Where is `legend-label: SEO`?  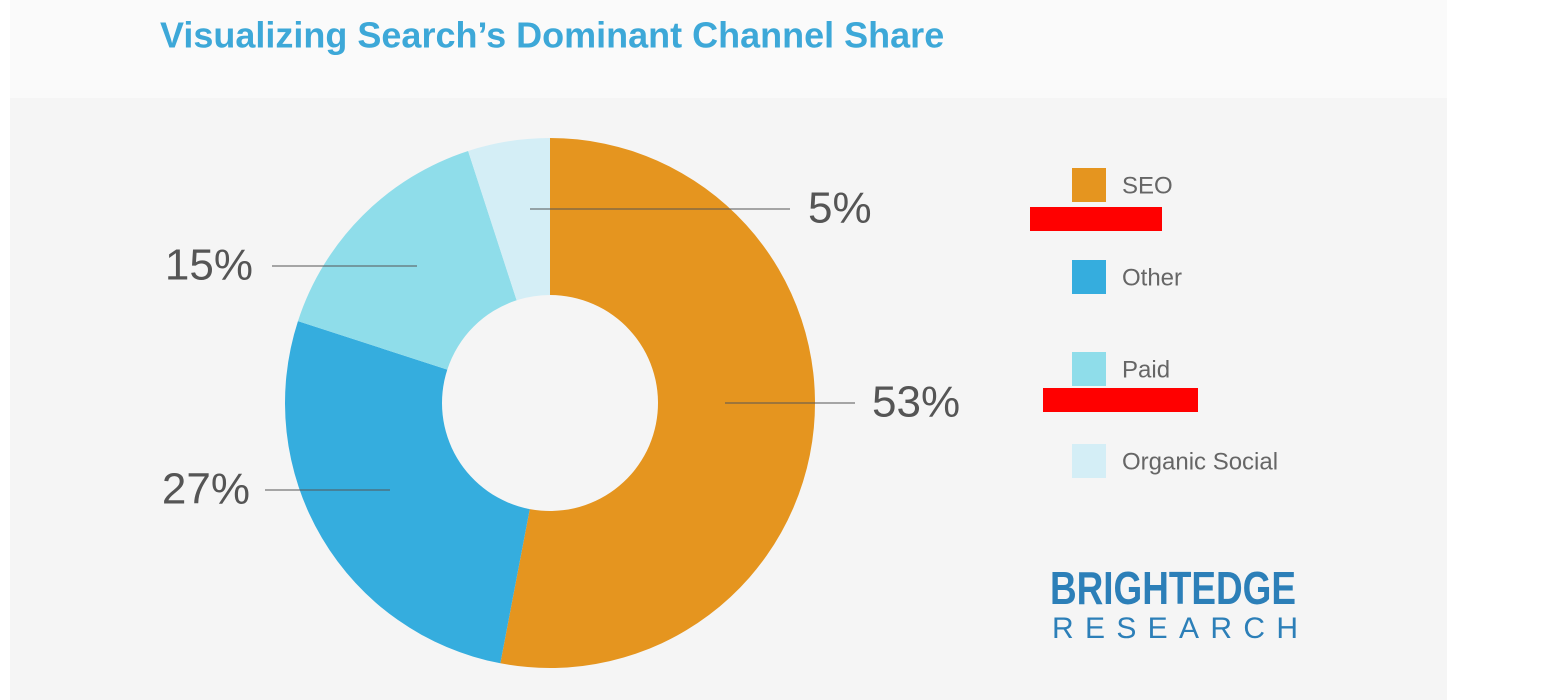 legend-label: SEO is located at coordinates (1147, 185).